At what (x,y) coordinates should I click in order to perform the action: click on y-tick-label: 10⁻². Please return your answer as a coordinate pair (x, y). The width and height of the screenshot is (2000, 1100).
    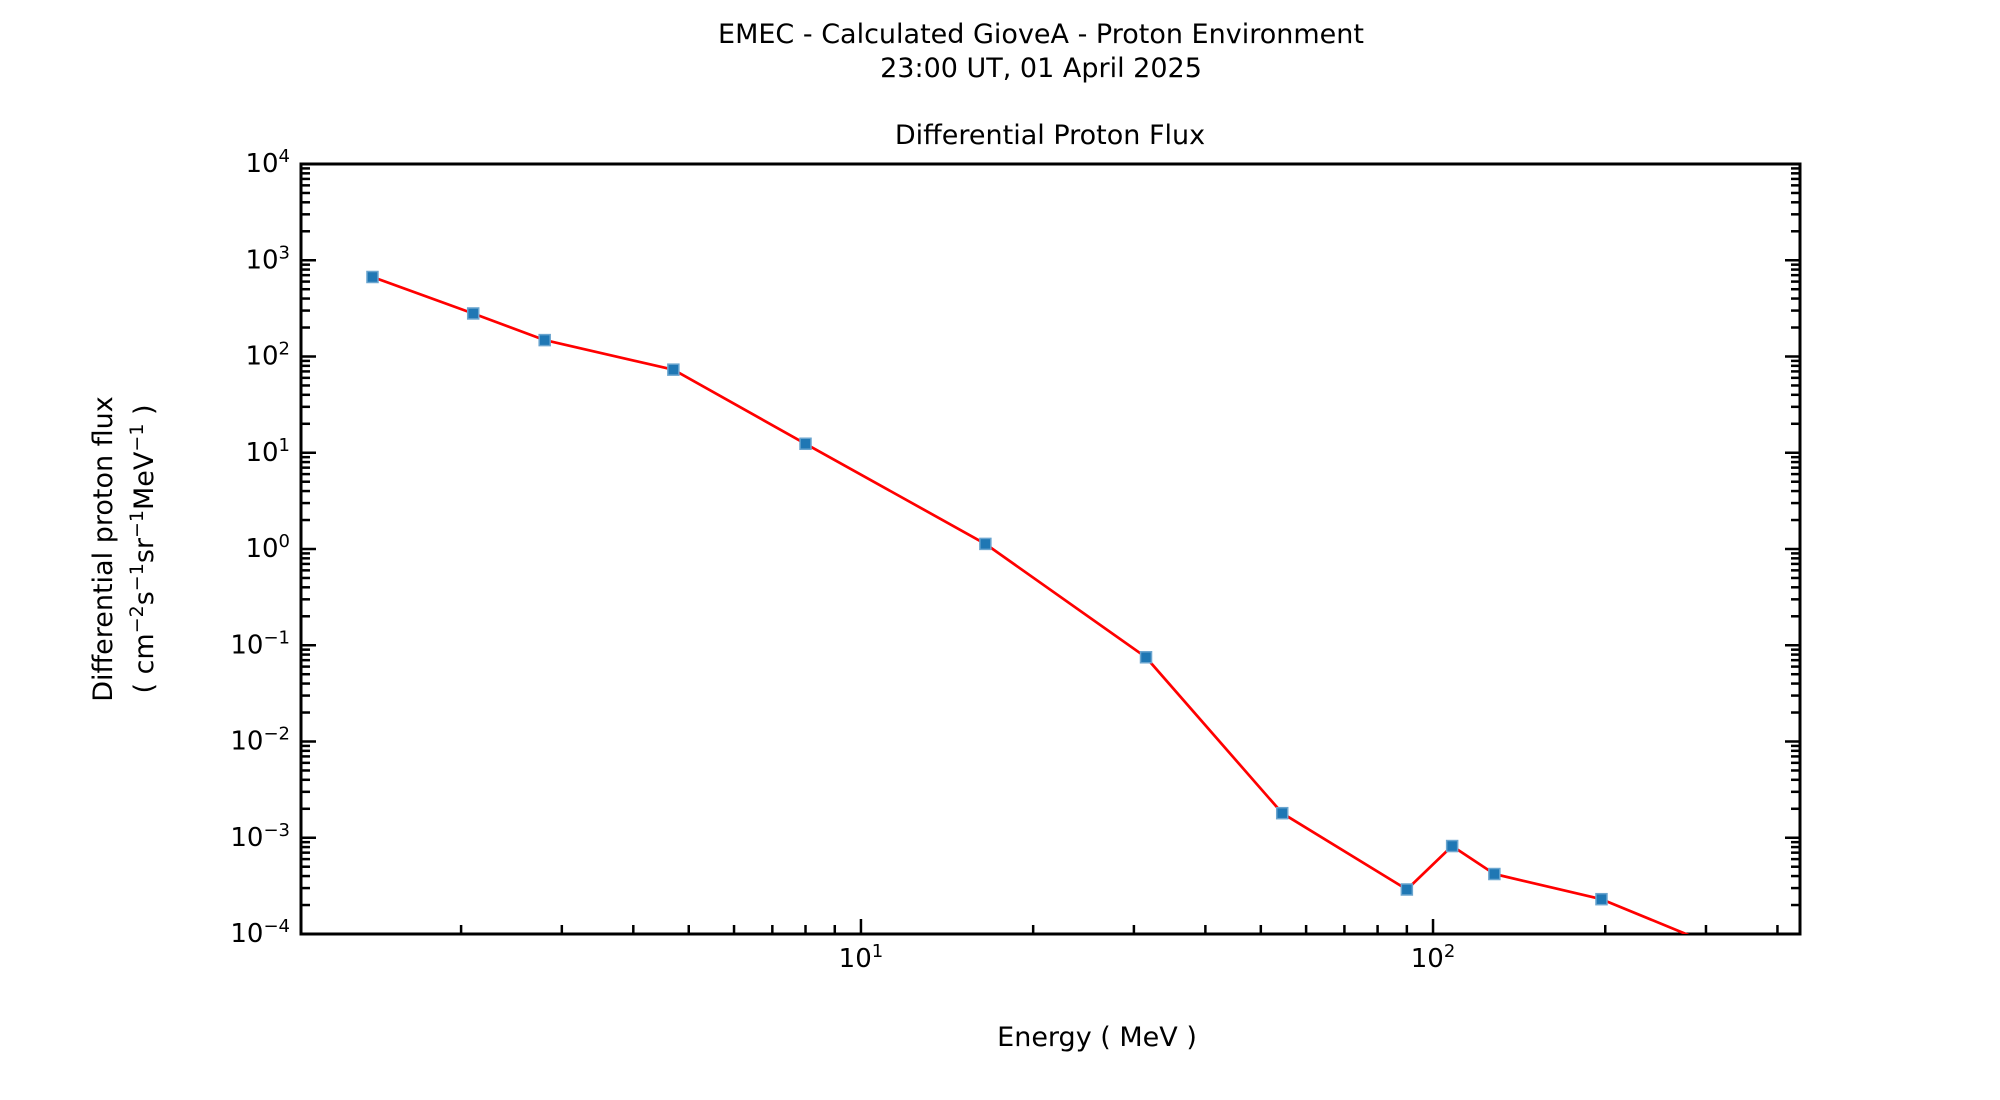
    Looking at the image, I should click on (260, 740).